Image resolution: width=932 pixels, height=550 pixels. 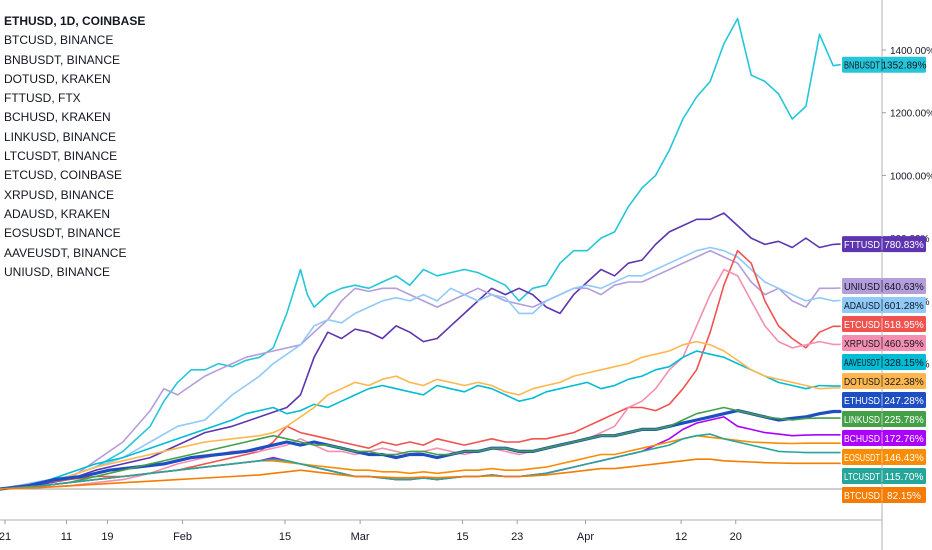 I want to click on price-label-name: ETHUSD, so click(x=862, y=401).